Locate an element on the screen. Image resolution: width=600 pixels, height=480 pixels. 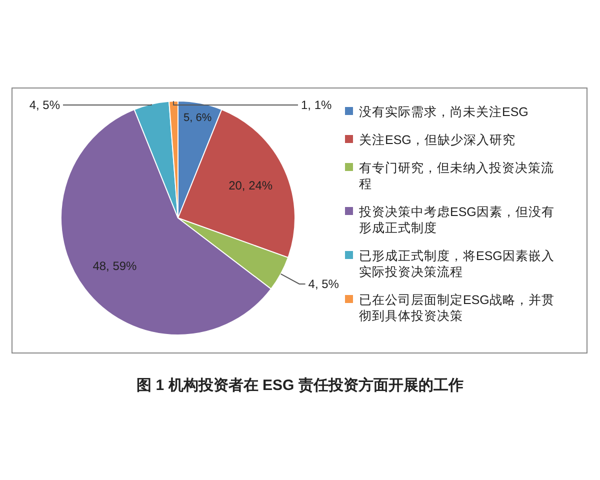
legend-label: 没有实际需求，尚未关注ESG is located at coordinates (443, 112).